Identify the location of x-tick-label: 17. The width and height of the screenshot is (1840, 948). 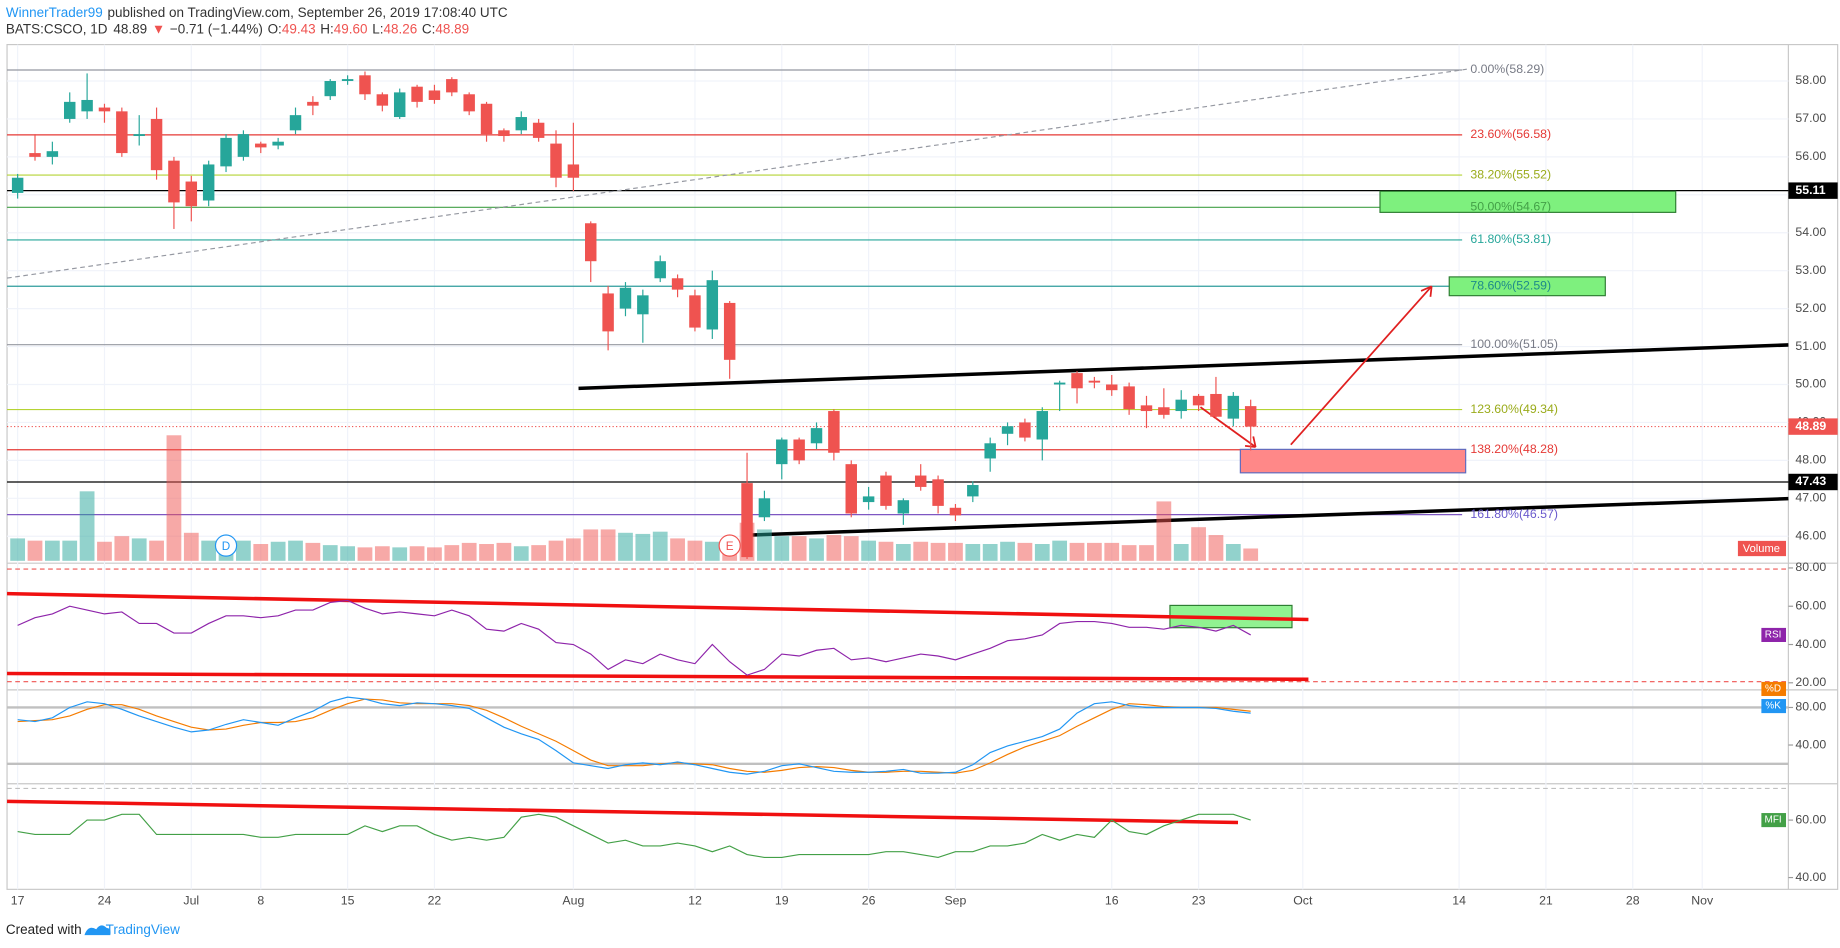
(18, 900).